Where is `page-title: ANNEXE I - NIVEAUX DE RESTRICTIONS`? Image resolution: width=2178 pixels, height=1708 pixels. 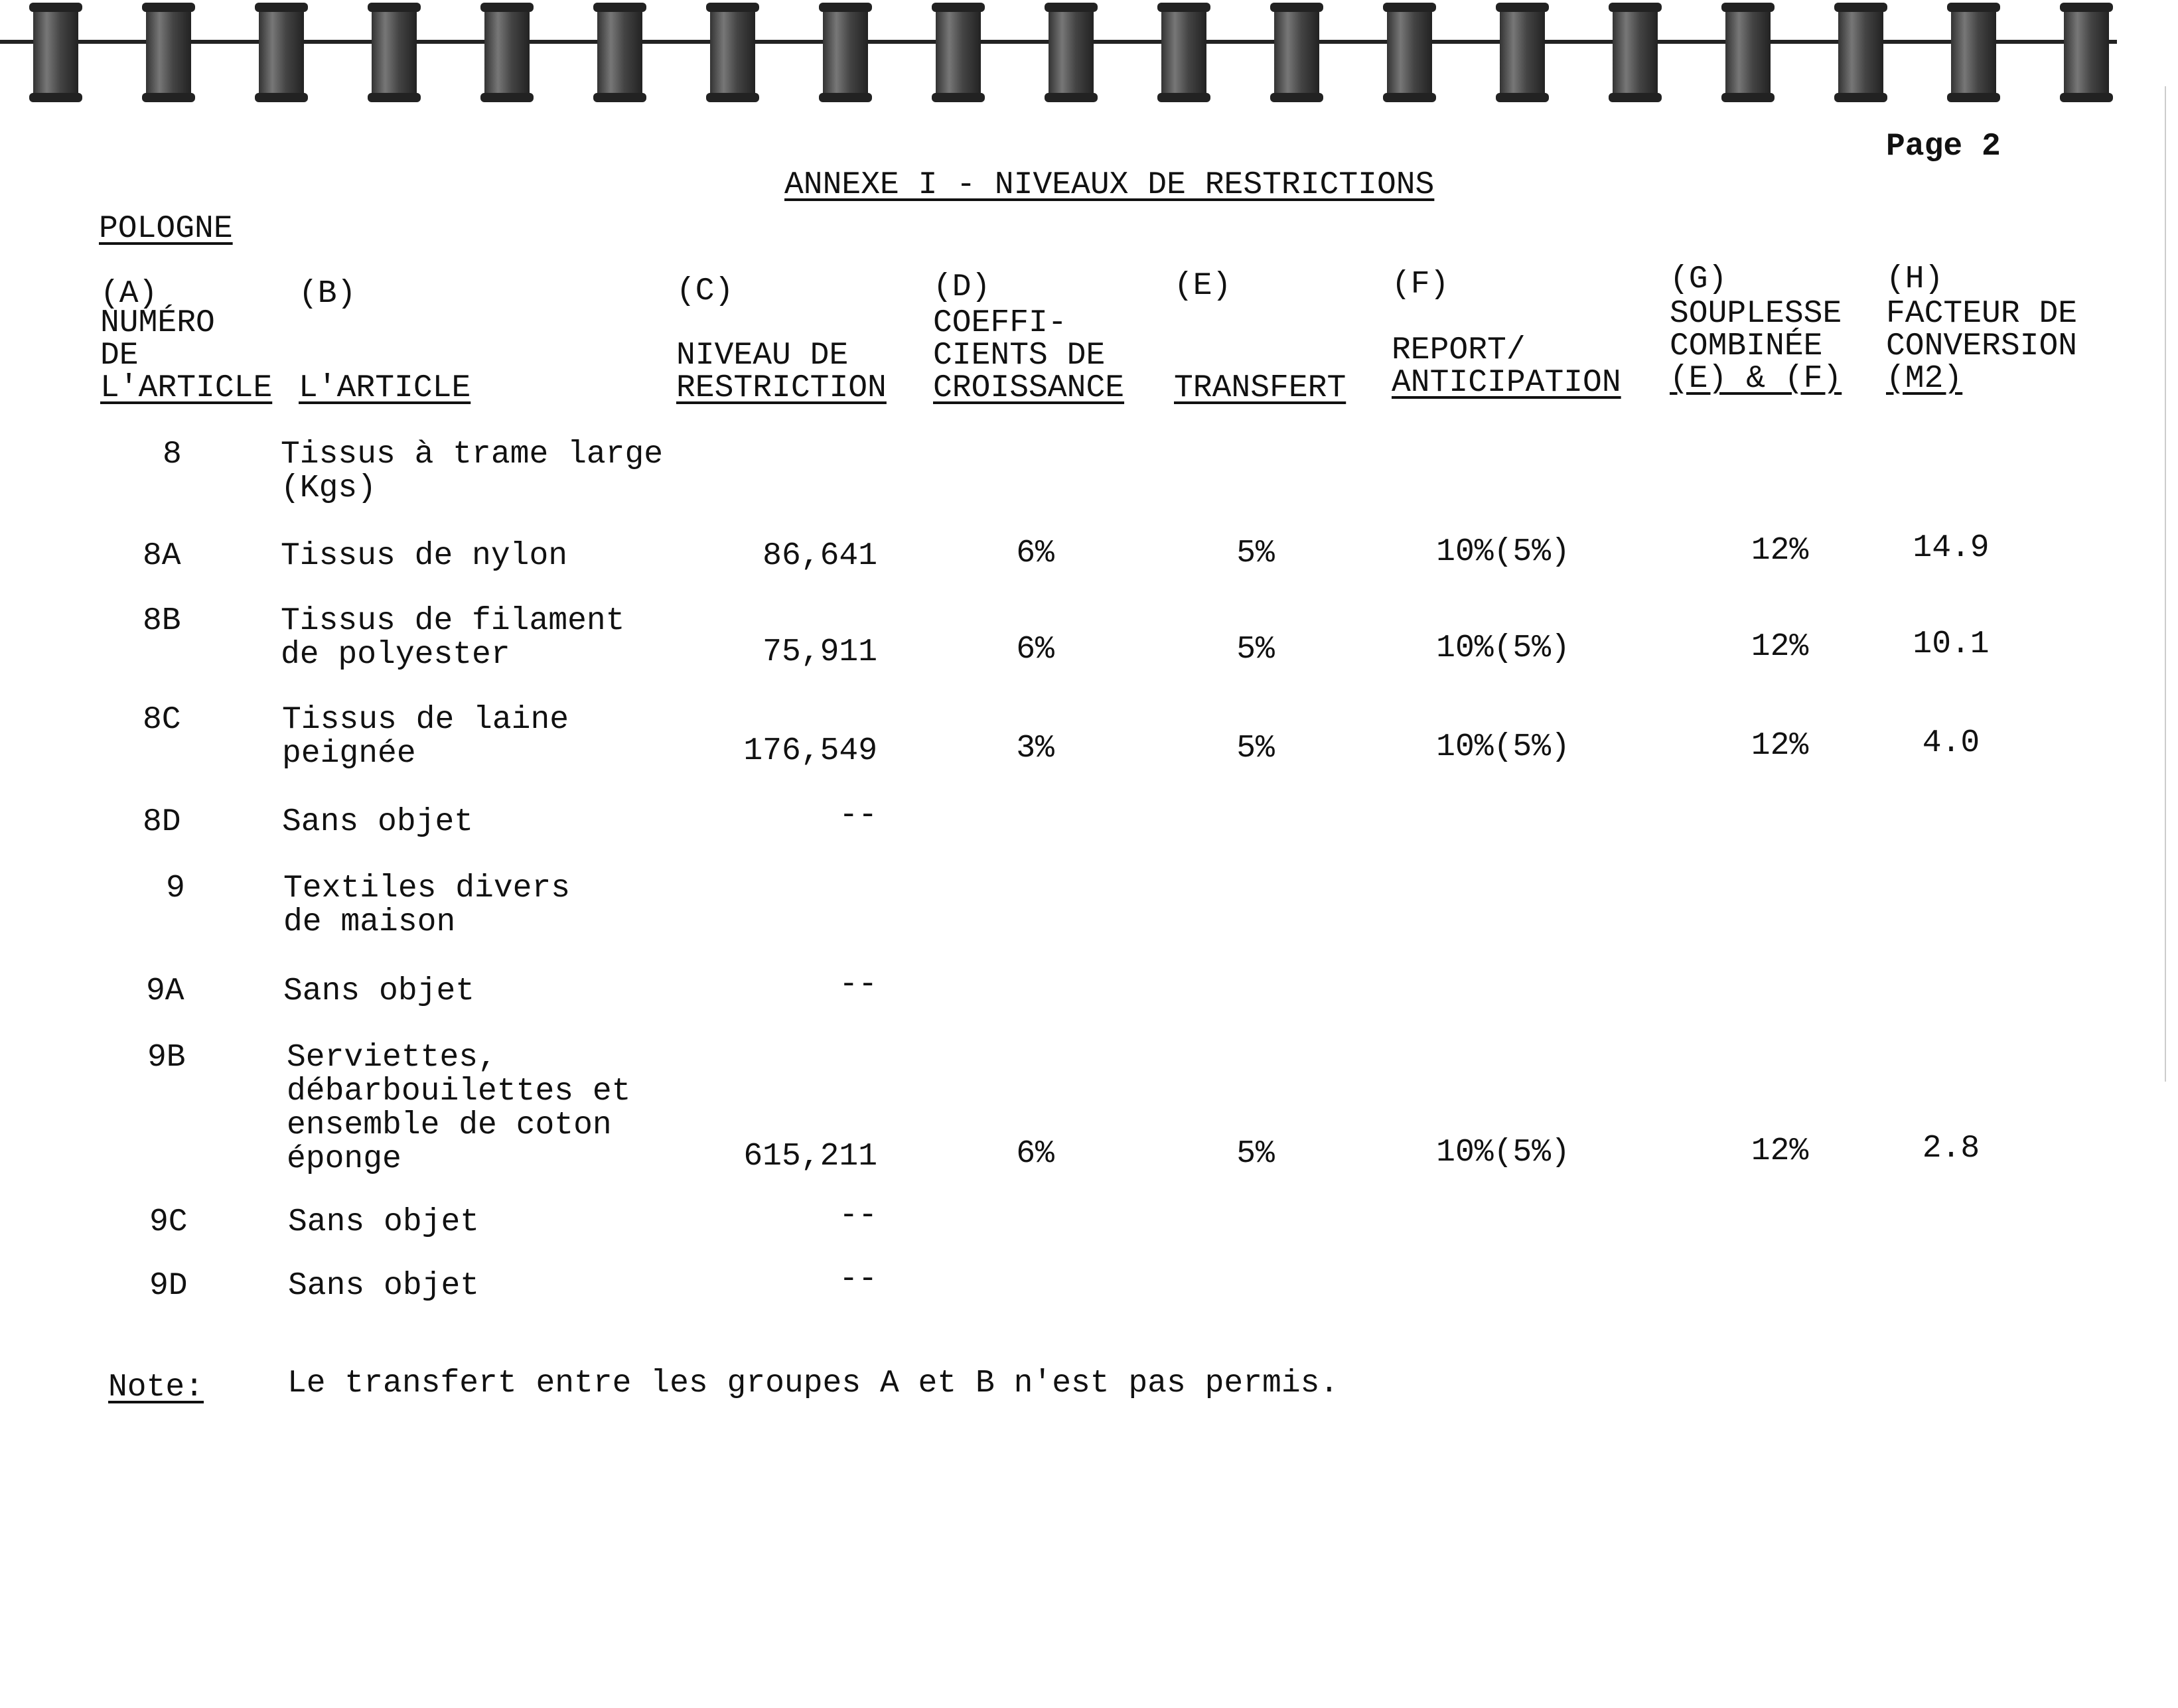
page-title: ANNEXE I - NIVEAUX DE RESTRICTIONS is located at coordinates (1109, 185).